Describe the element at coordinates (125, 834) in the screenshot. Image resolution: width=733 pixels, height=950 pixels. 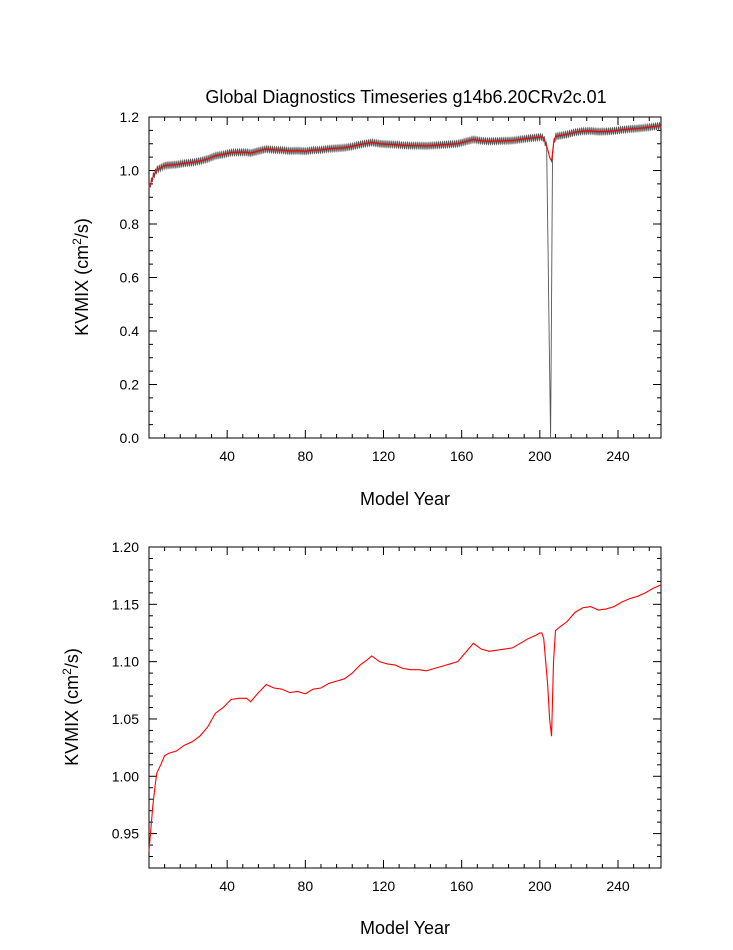
I see `bottom-y-tick-label: 0.95` at that location.